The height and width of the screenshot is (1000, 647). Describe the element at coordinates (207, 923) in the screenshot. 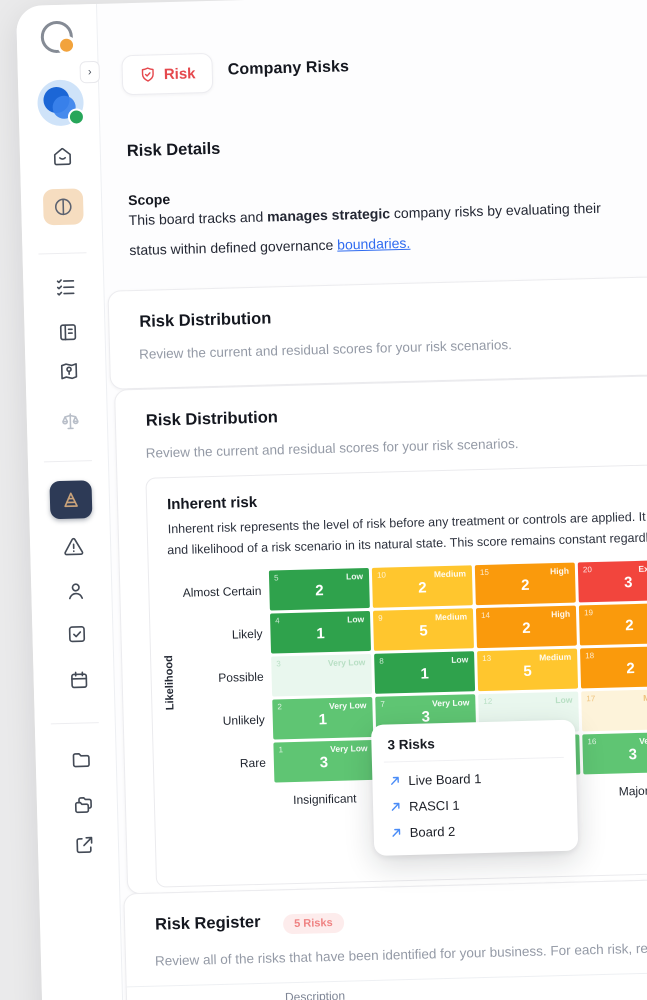

I see `risk-register-title: Risk Register` at that location.